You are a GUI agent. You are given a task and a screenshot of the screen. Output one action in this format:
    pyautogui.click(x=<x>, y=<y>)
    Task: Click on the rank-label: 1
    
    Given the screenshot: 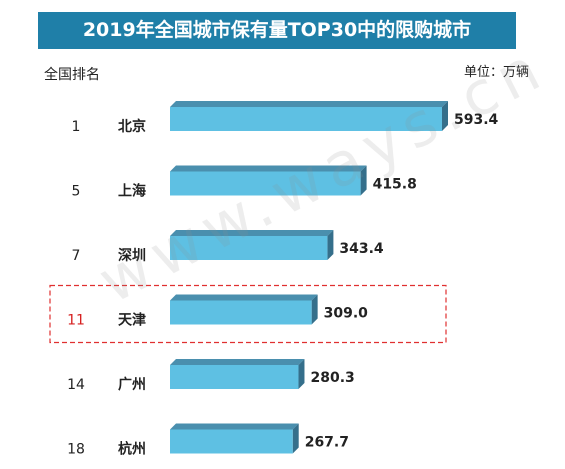 What is the action you would take?
    pyautogui.click(x=76, y=127)
    